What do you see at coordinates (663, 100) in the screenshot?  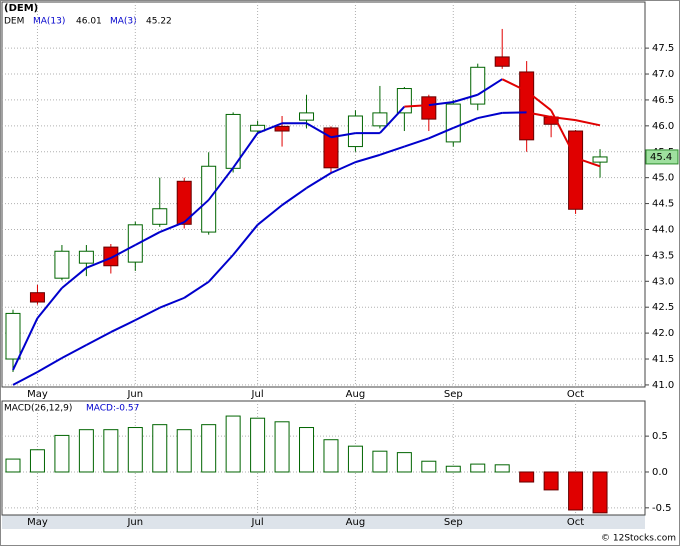 I see `y-tick-label: 46.5` at bounding box center [663, 100].